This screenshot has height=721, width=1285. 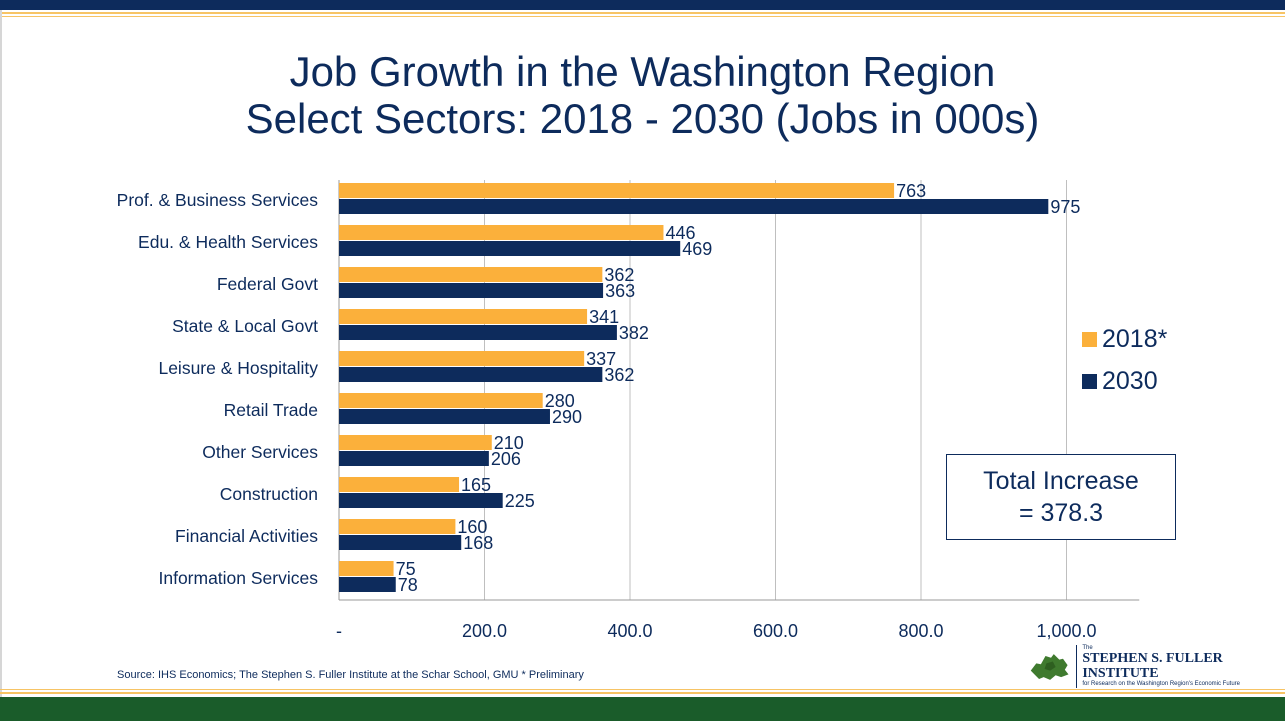 I want to click on data-label-2018-2: 362, so click(x=619, y=275).